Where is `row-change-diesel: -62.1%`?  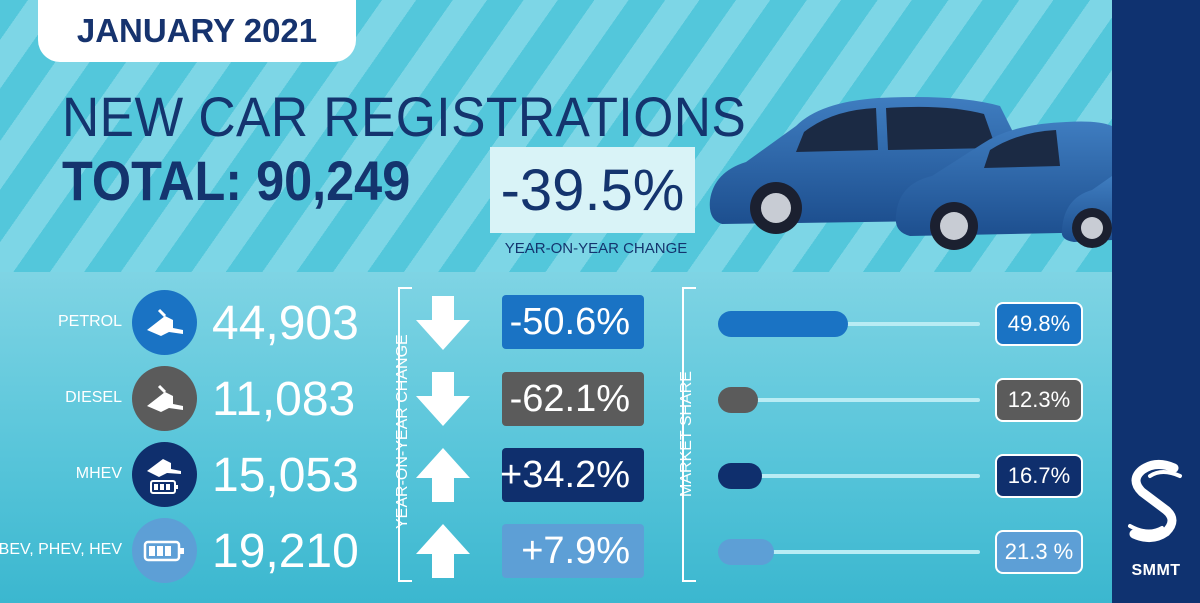 row-change-diesel: -62.1% is located at coordinates (573, 399).